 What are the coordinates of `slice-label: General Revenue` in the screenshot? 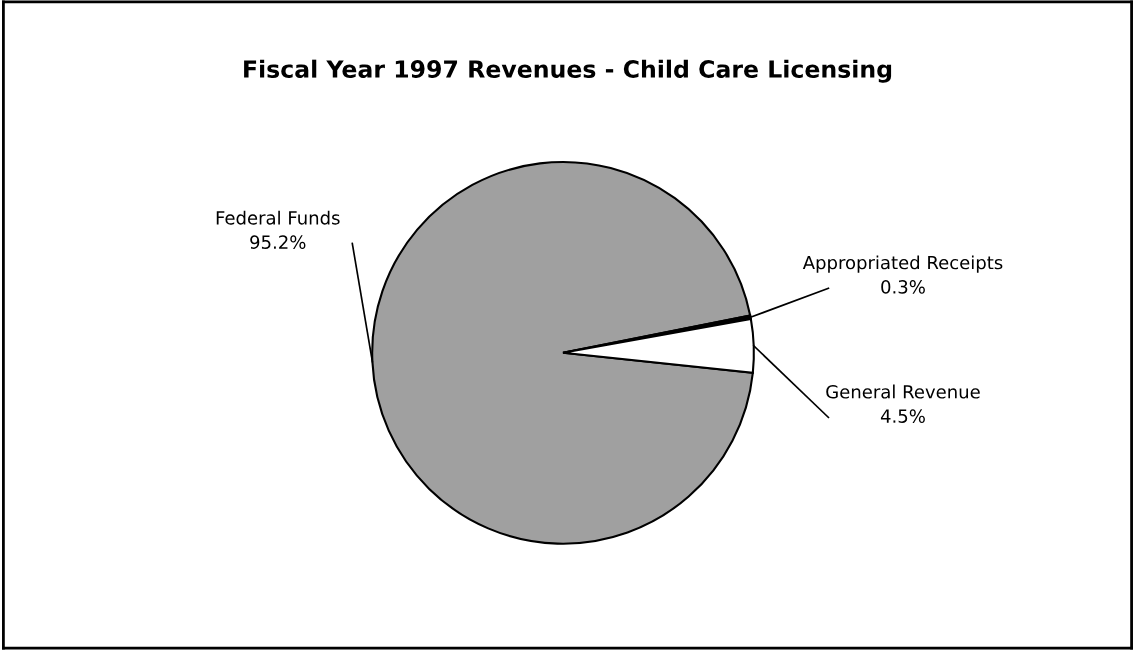 It's located at (903, 391).